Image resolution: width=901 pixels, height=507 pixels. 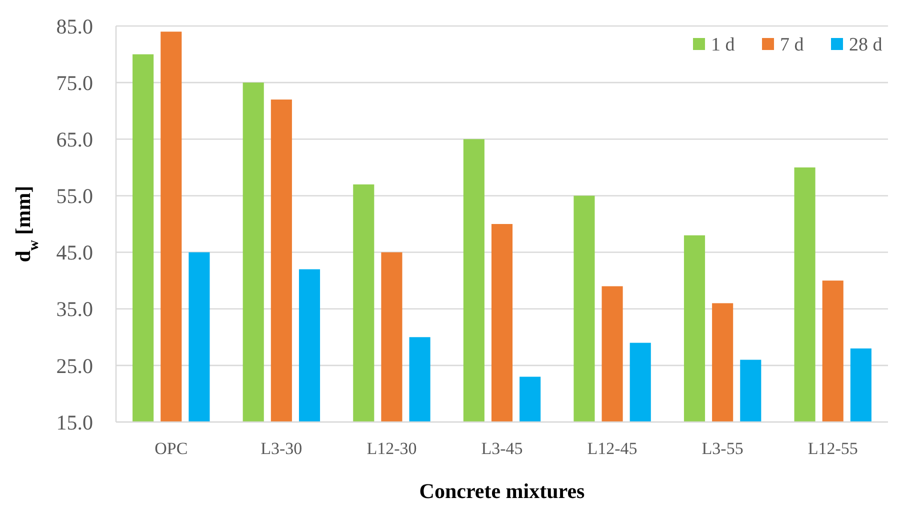 What do you see at coordinates (502, 448) in the screenshot?
I see `x-tick-label: L3-45` at bounding box center [502, 448].